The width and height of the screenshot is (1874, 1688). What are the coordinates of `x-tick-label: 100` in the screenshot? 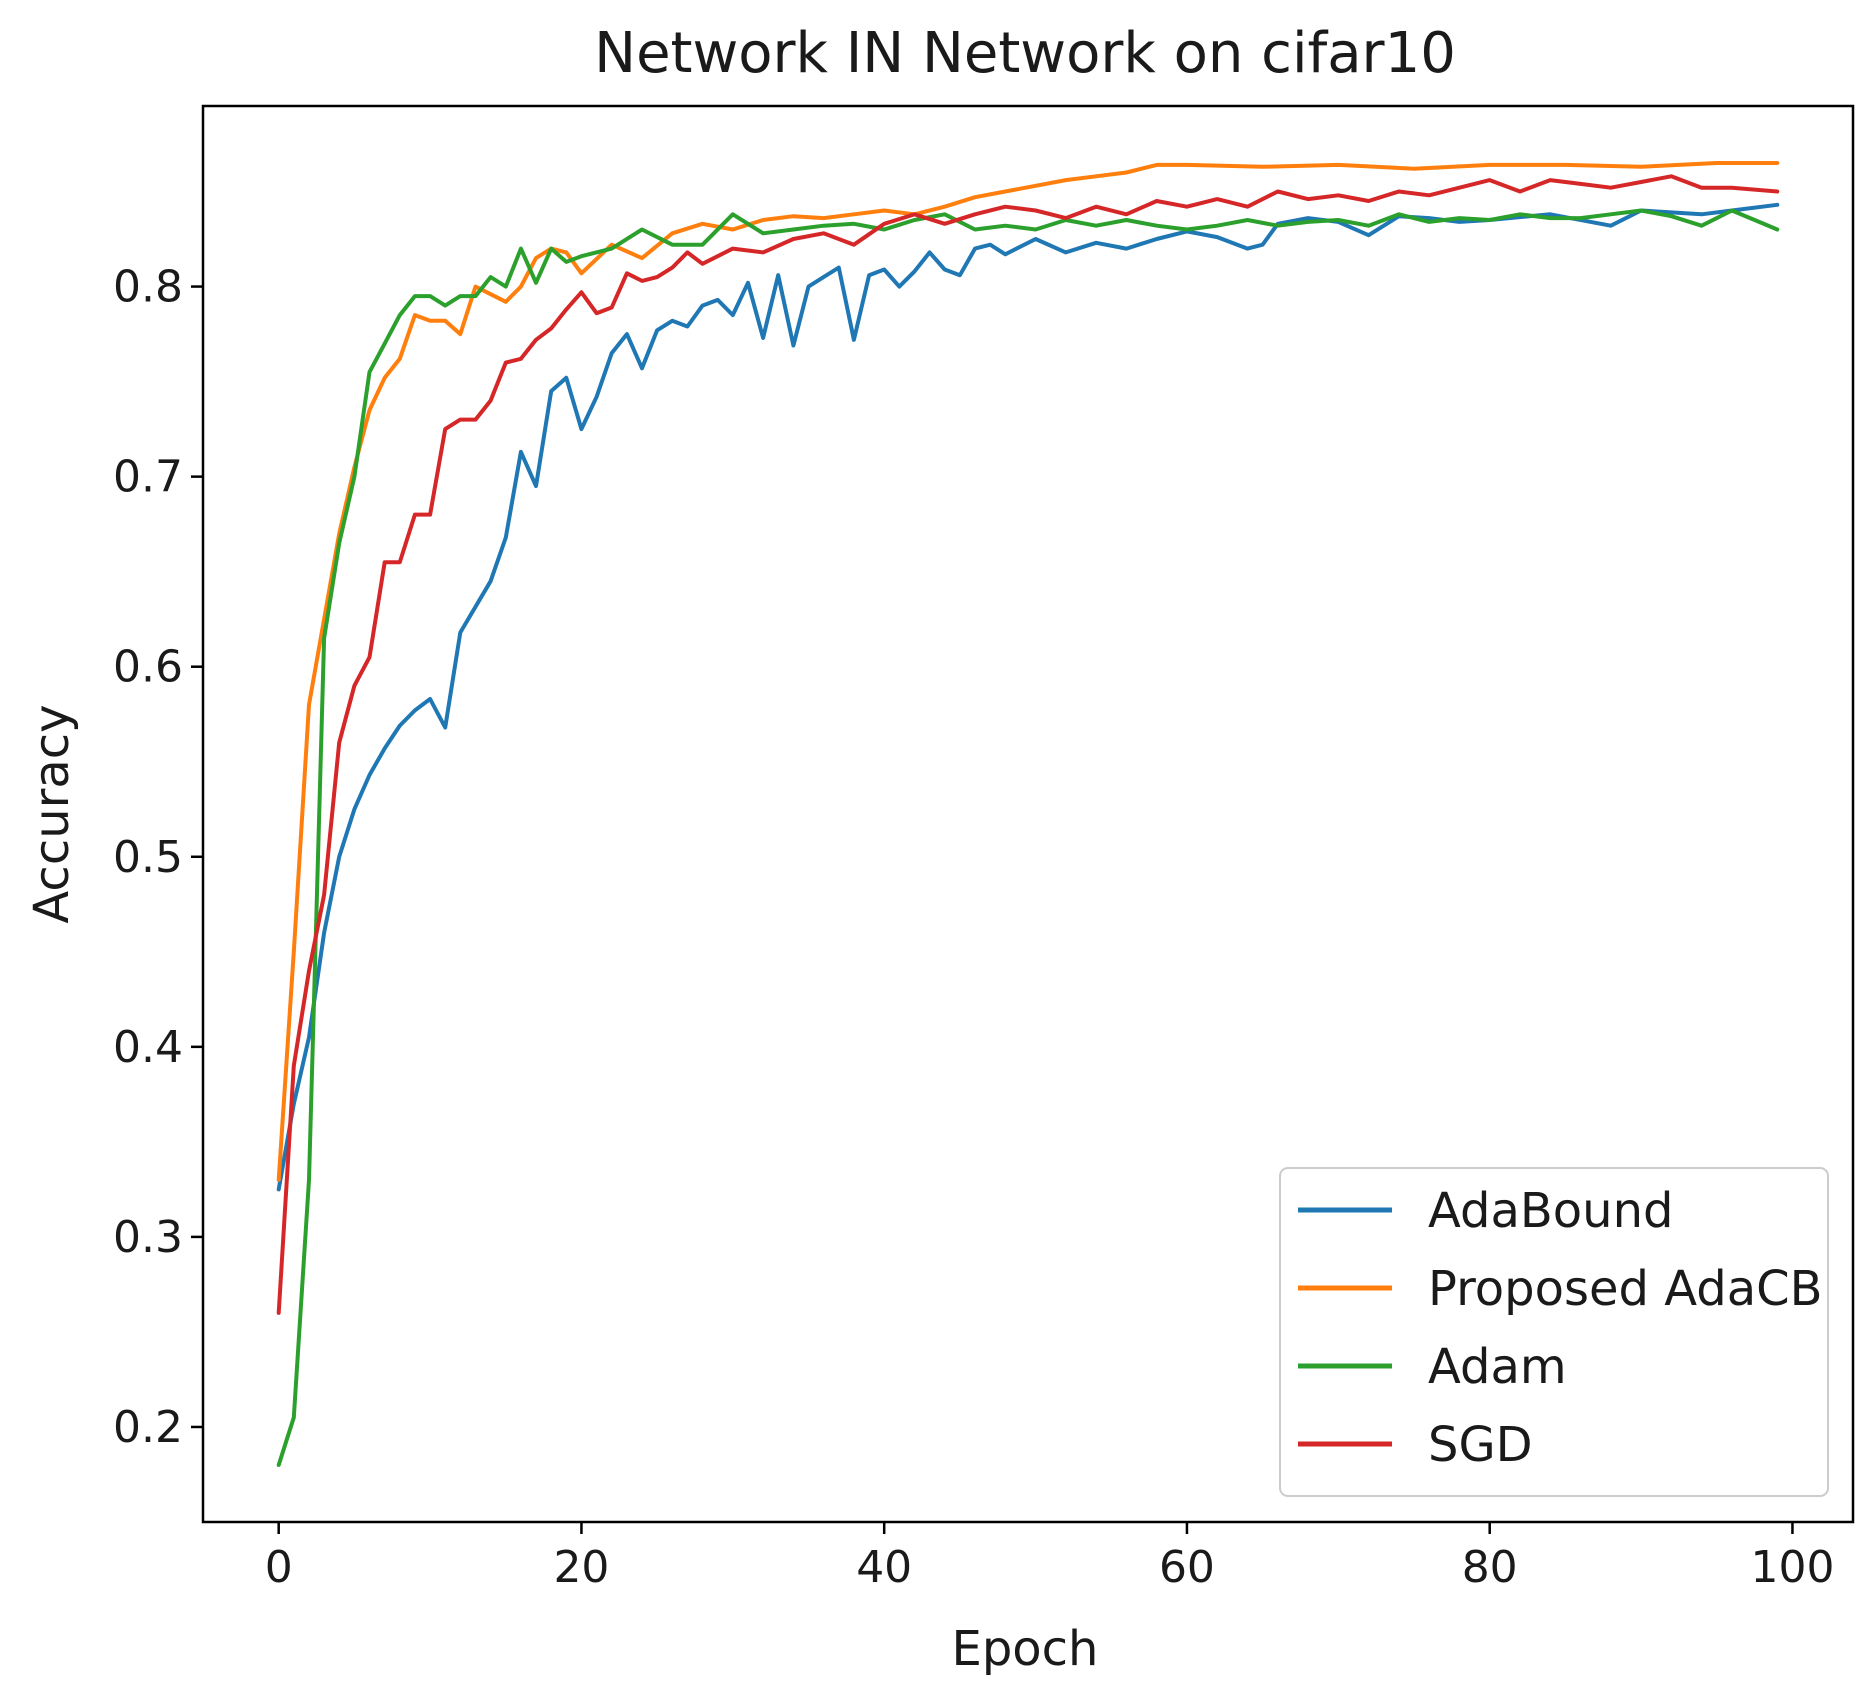 It's located at (1792, 1567).